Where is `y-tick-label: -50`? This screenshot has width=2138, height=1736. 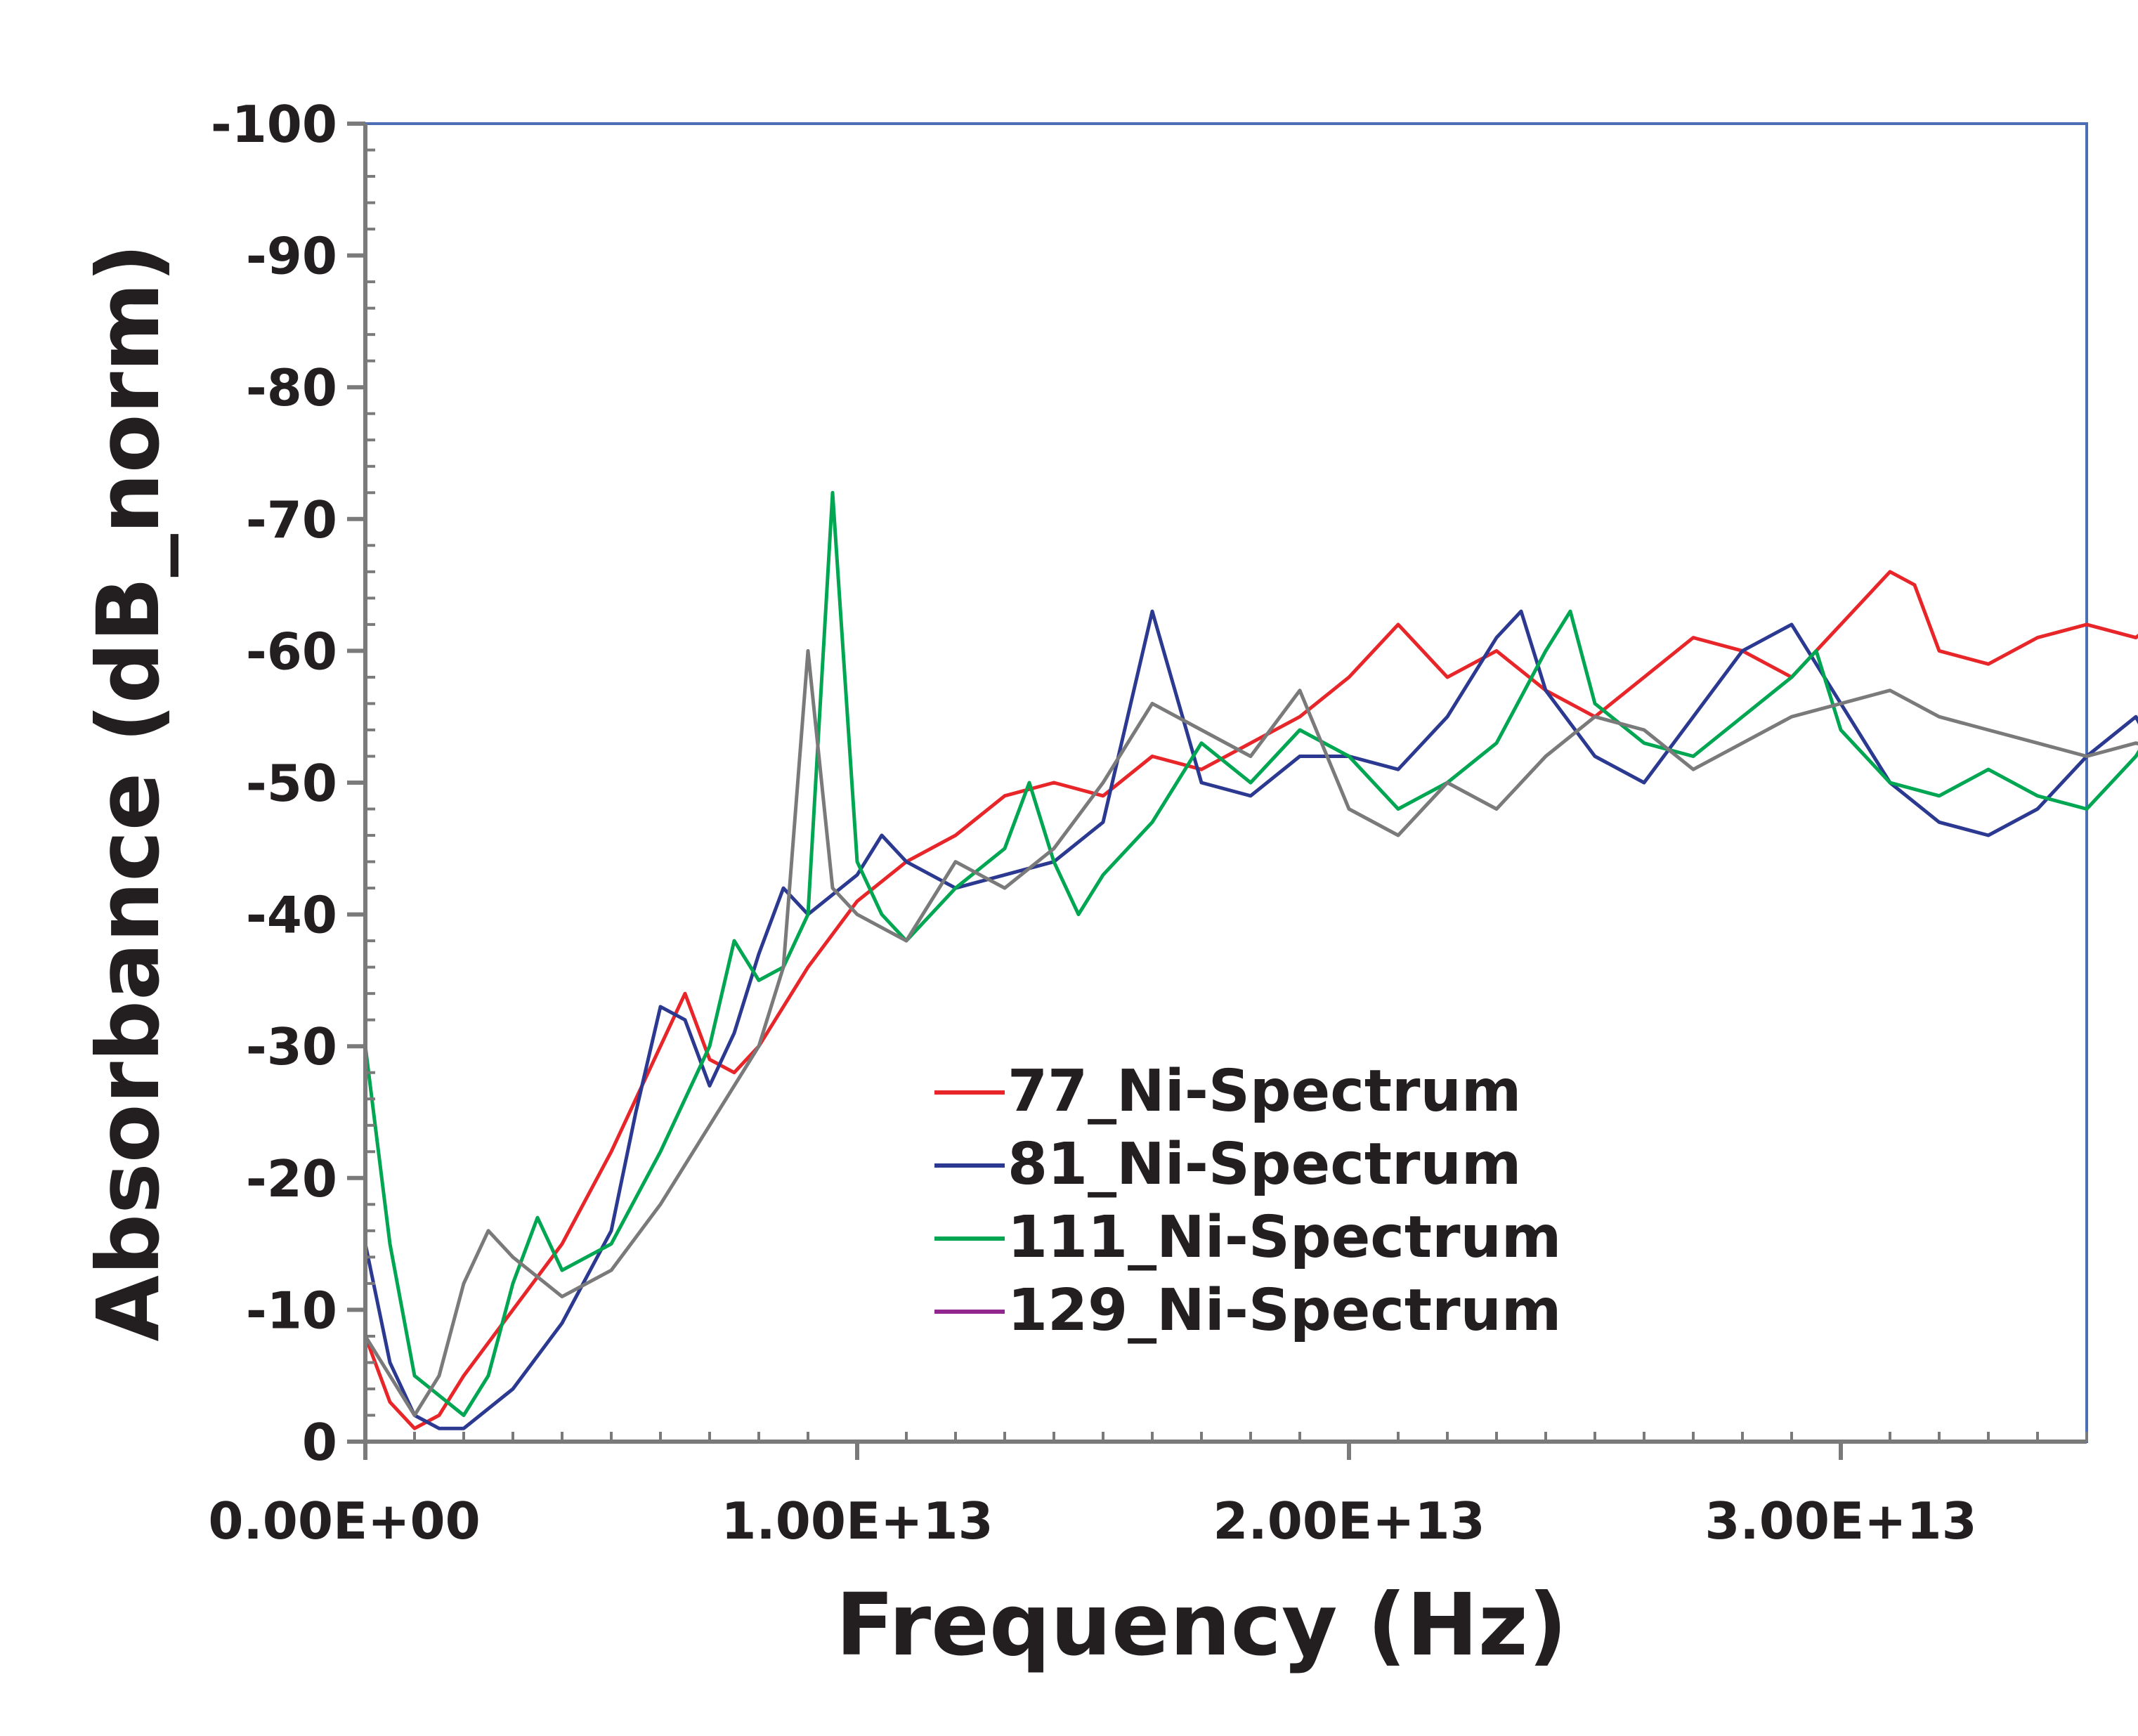 y-tick-label: -50 is located at coordinates (291, 783).